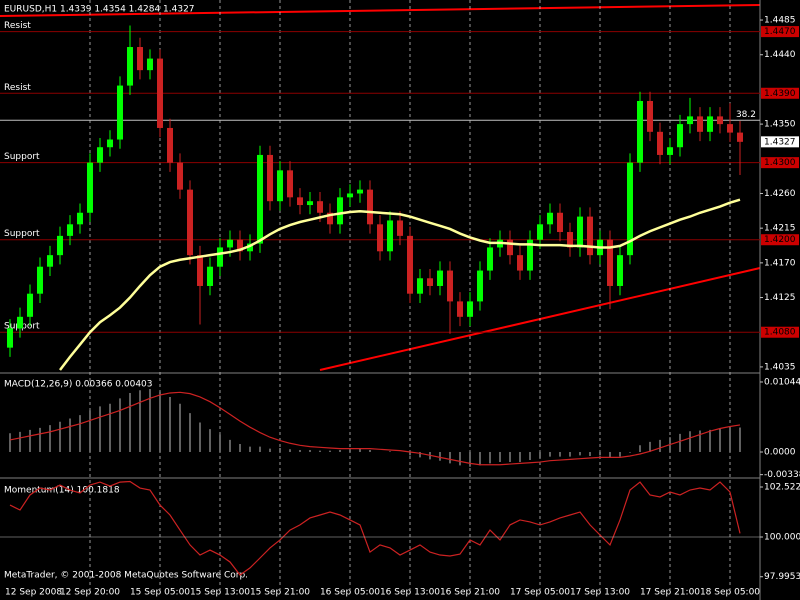  I want to click on y-tick-label: 1.4440, so click(780, 55).